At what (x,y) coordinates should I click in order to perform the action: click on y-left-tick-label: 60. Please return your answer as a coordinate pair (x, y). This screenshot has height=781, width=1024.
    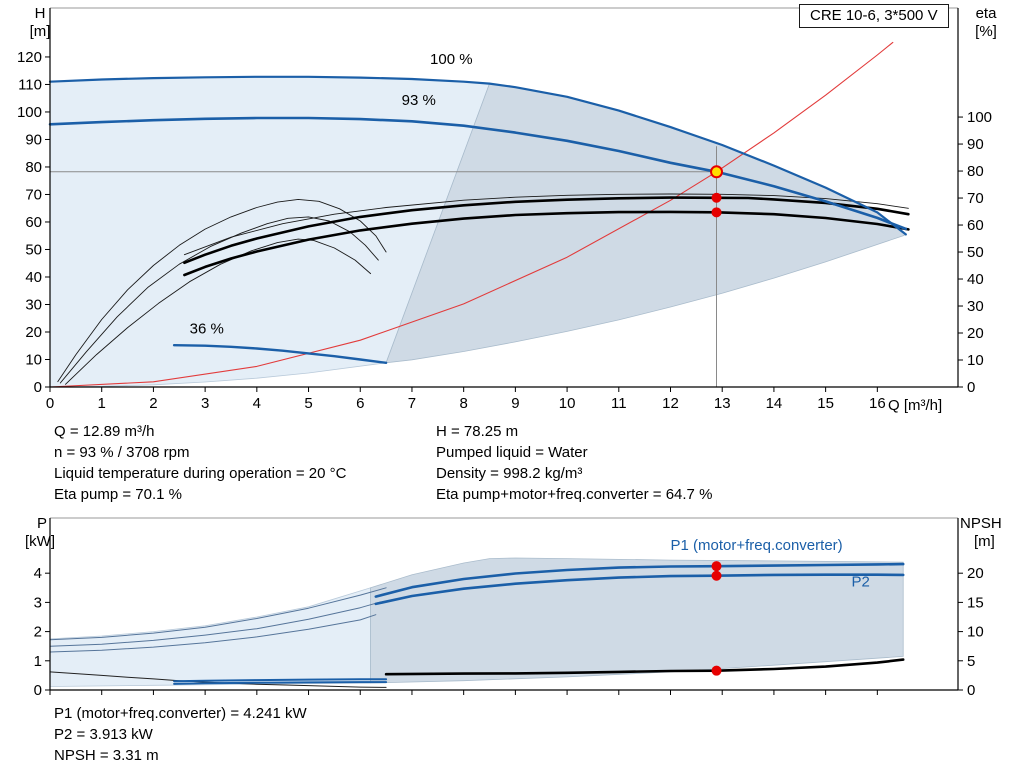
    Looking at the image, I should click on (33, 222).